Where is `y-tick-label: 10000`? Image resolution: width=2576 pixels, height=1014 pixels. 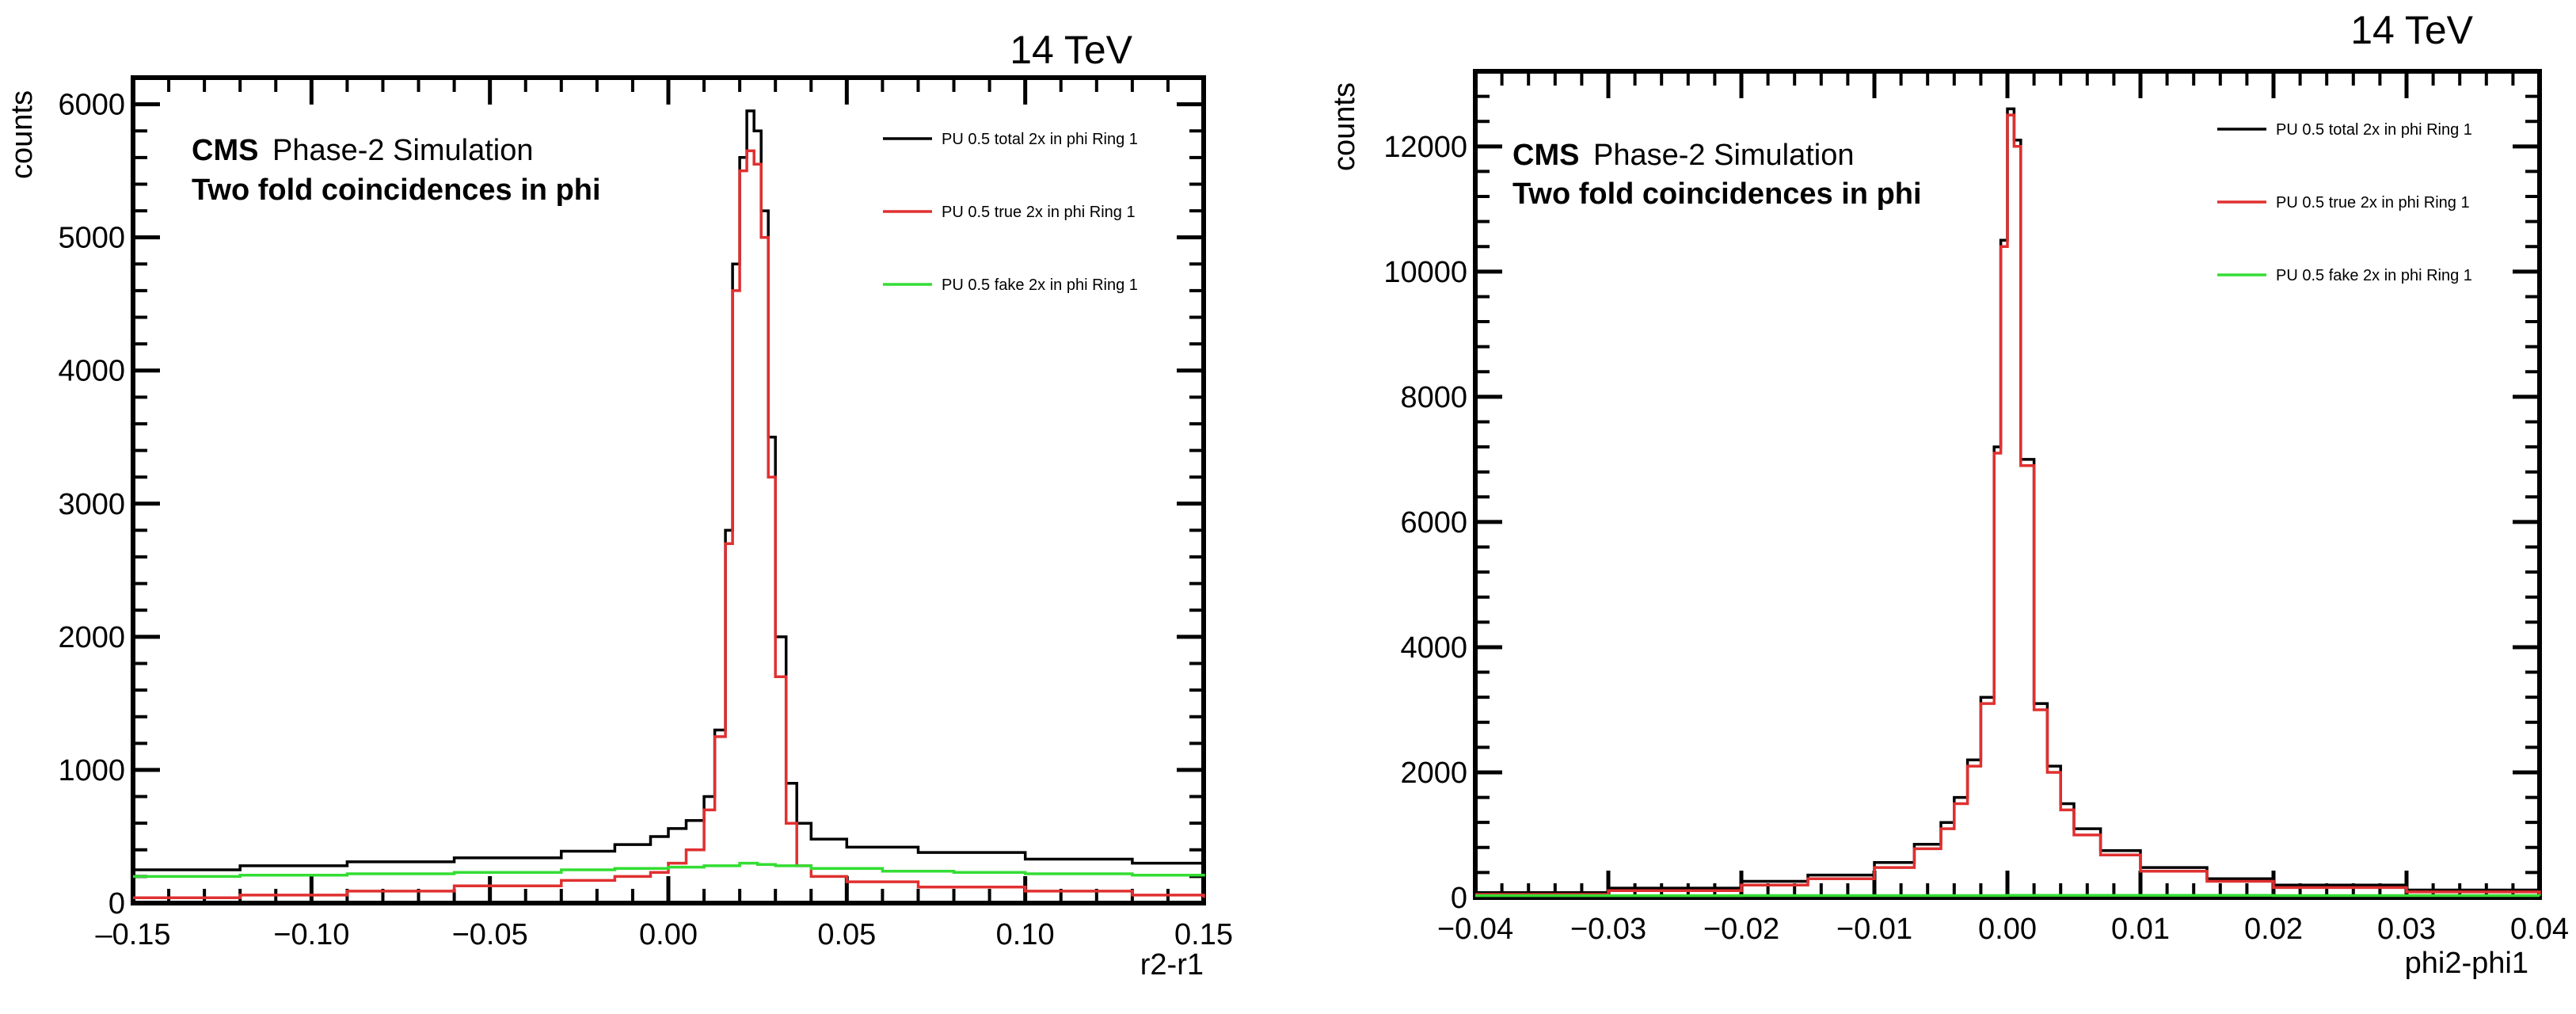
y-tick-label: 10000 is located at coordinates (1425, 272).